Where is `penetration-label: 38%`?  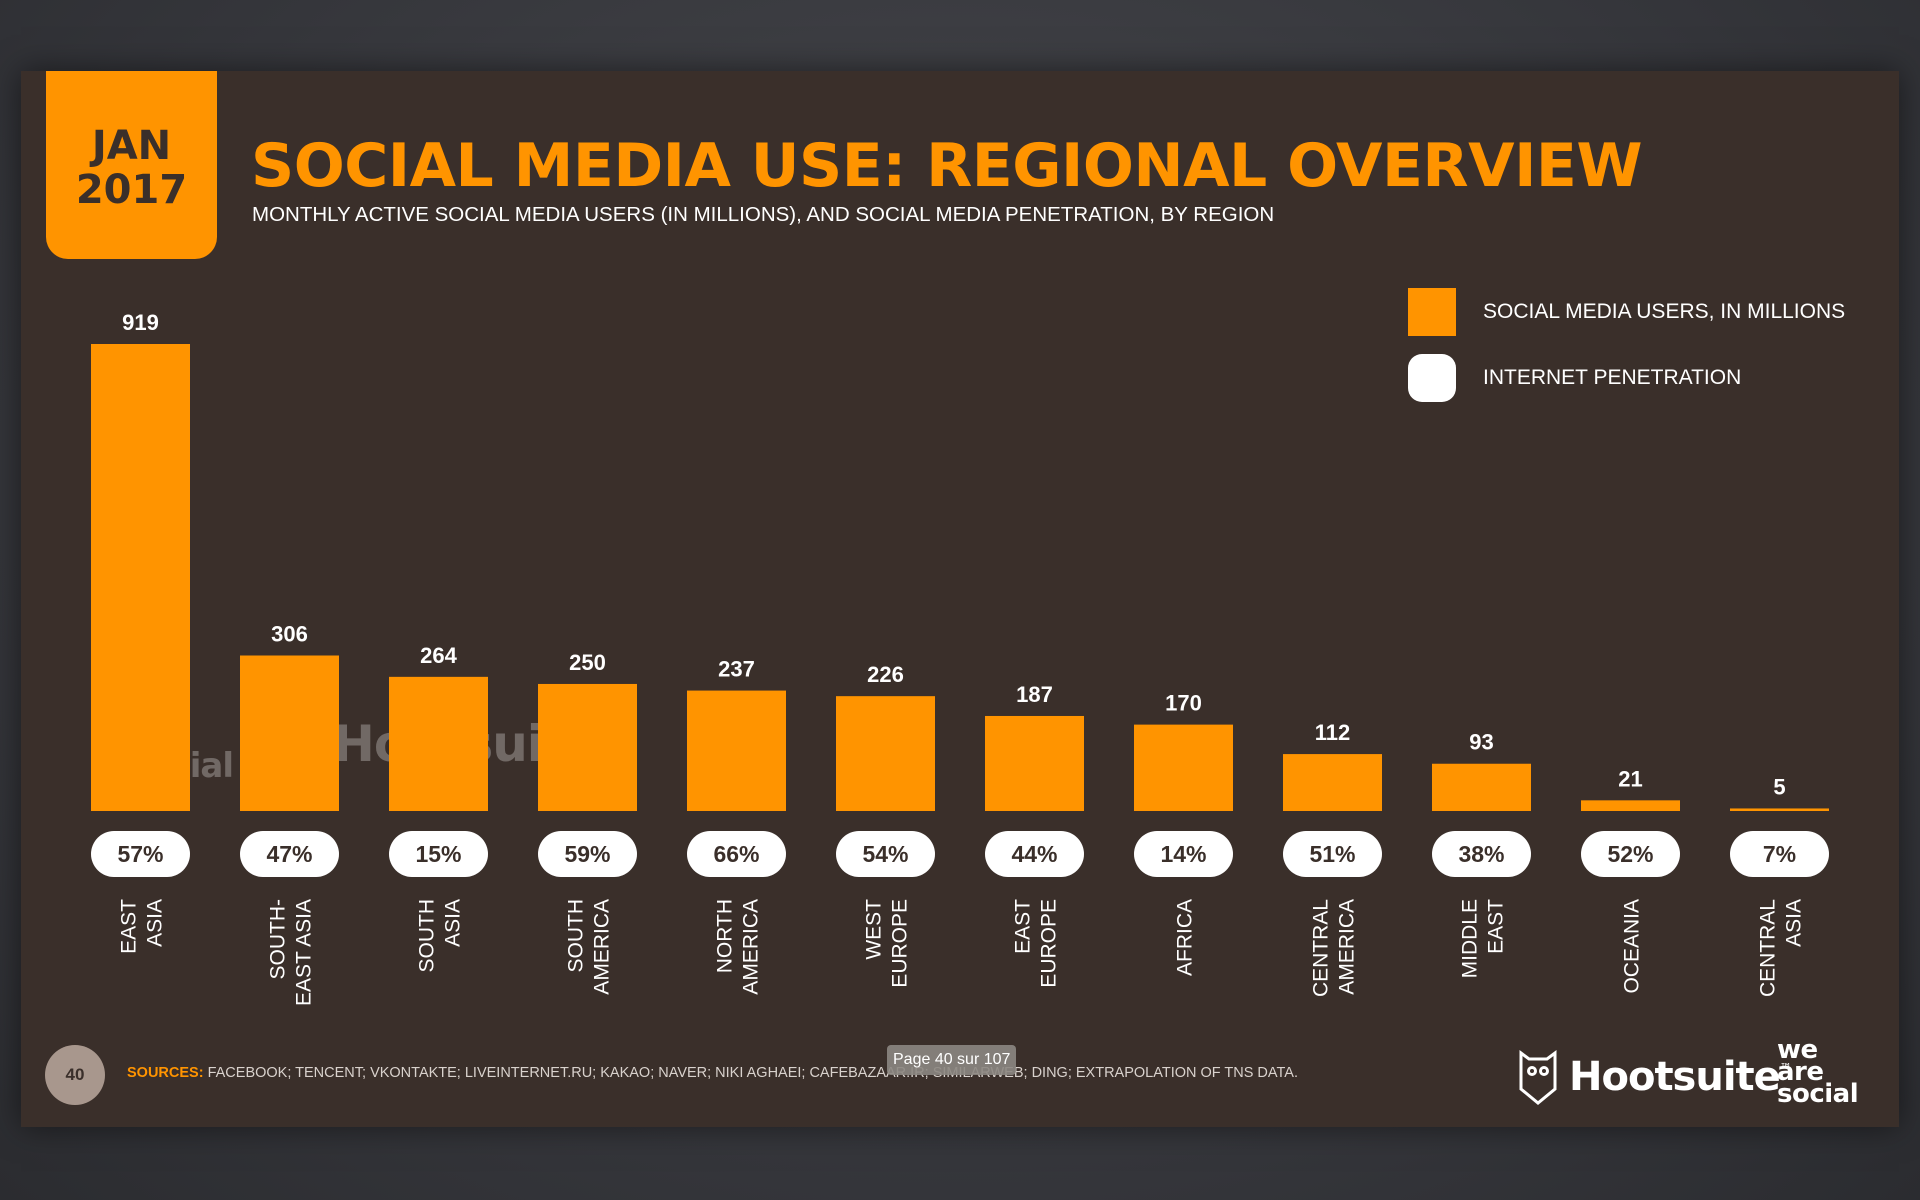 penetration-label: 38% is located at coordinates (1481, 854).